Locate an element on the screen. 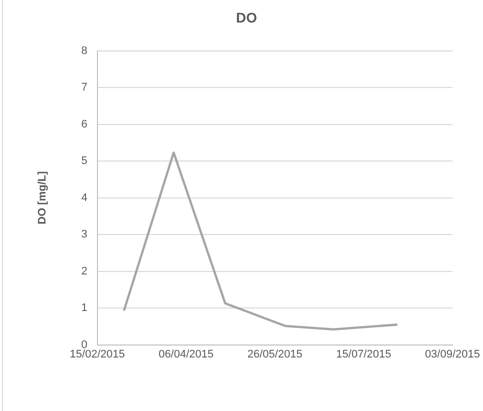 The image size is (483, 411). x-tick-label: 15/02/2015 is located at coordinates (97, 354).